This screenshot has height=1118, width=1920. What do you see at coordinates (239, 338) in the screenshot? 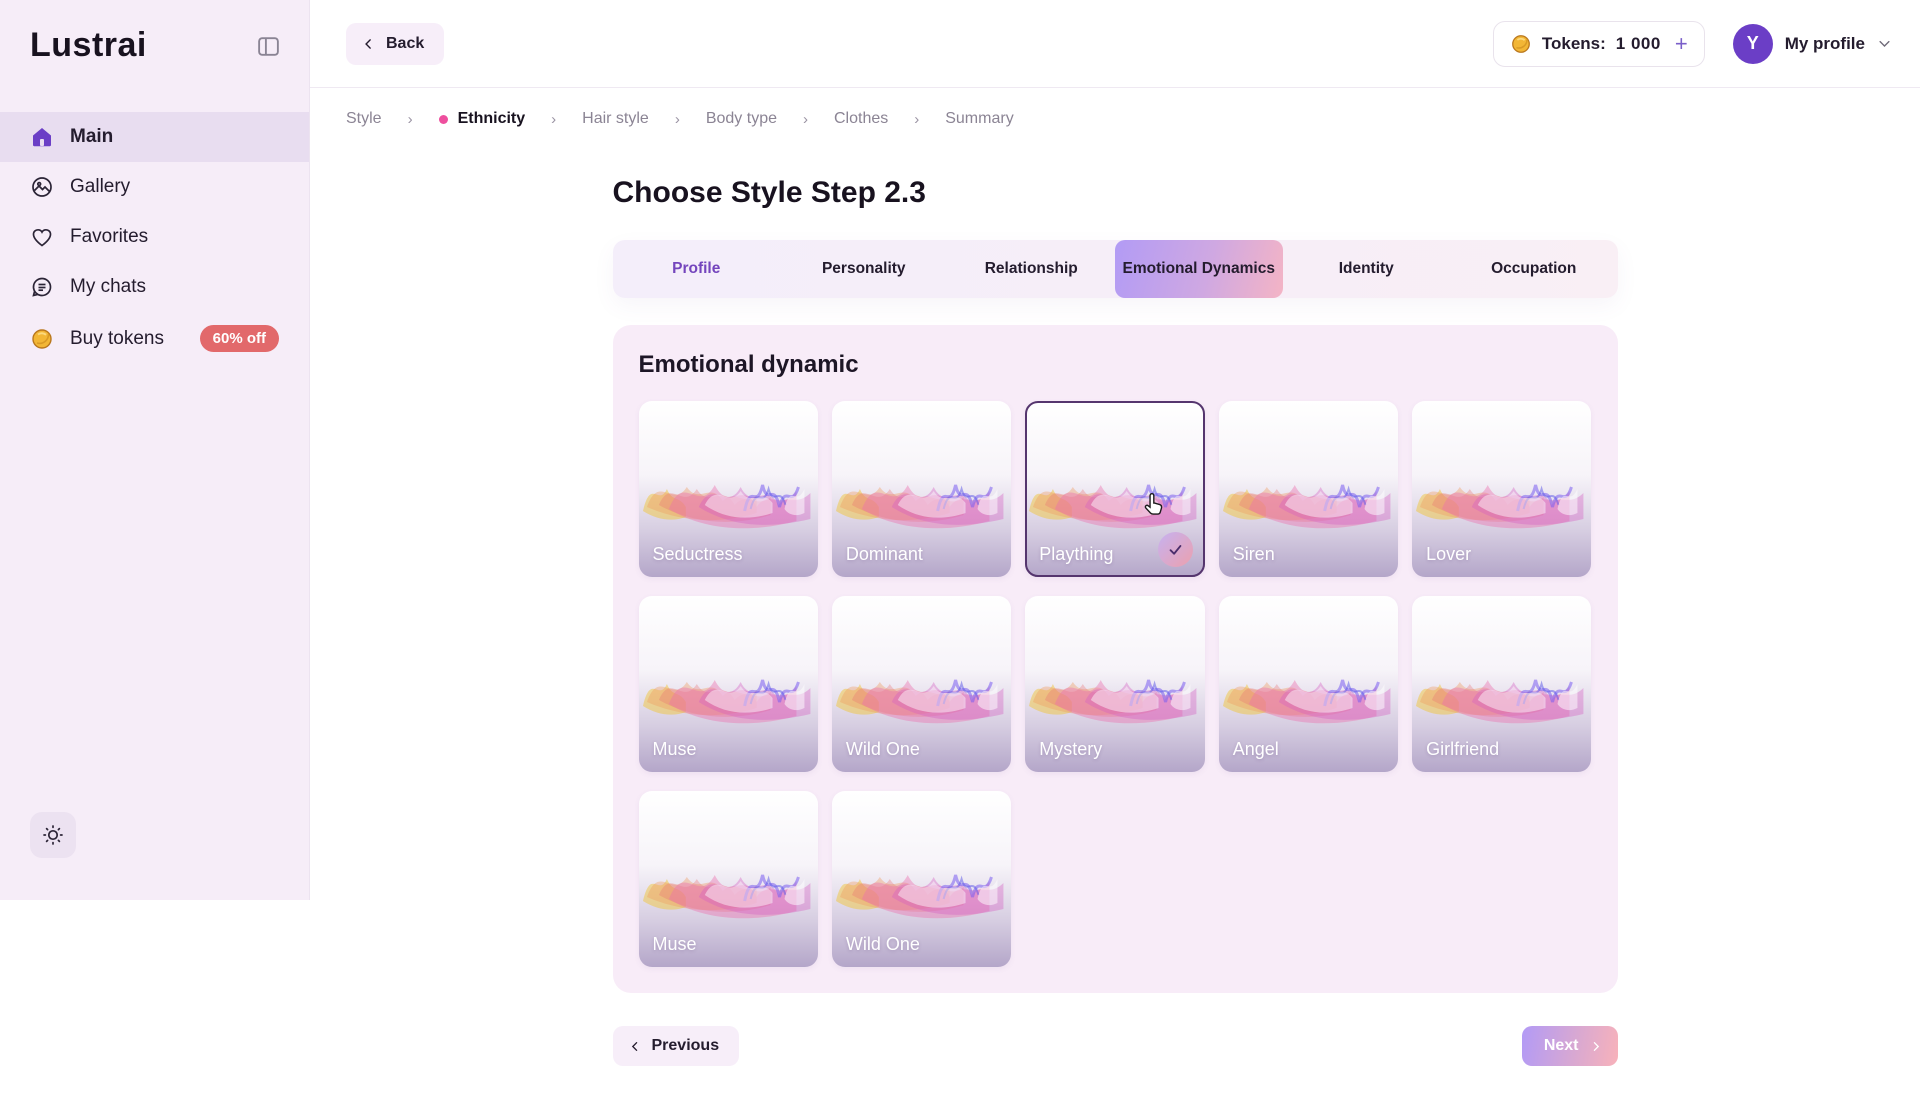
I see `discount-badge: 60% off` at bounding box center [239, 338].